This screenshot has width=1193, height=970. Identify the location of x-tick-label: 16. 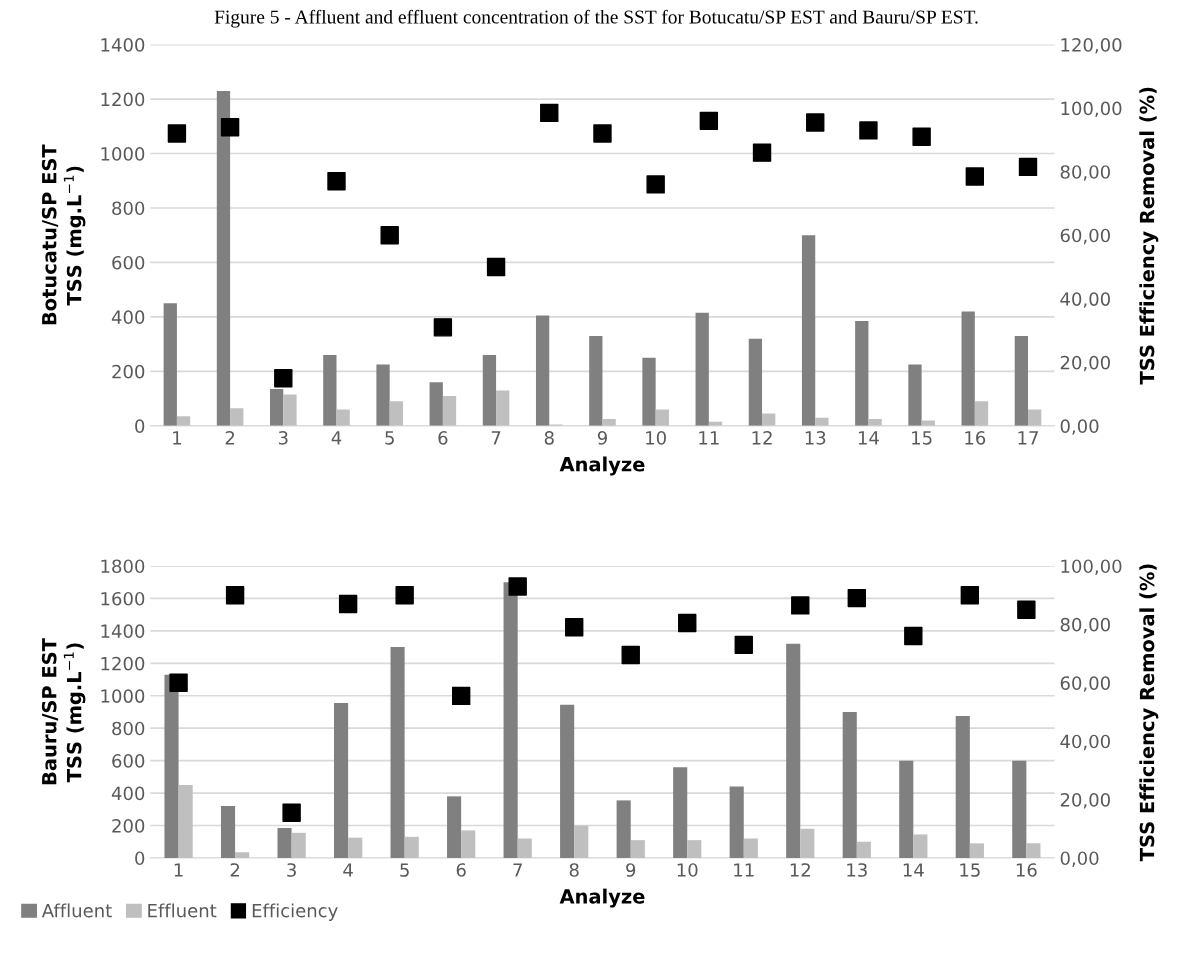
(975, 438).